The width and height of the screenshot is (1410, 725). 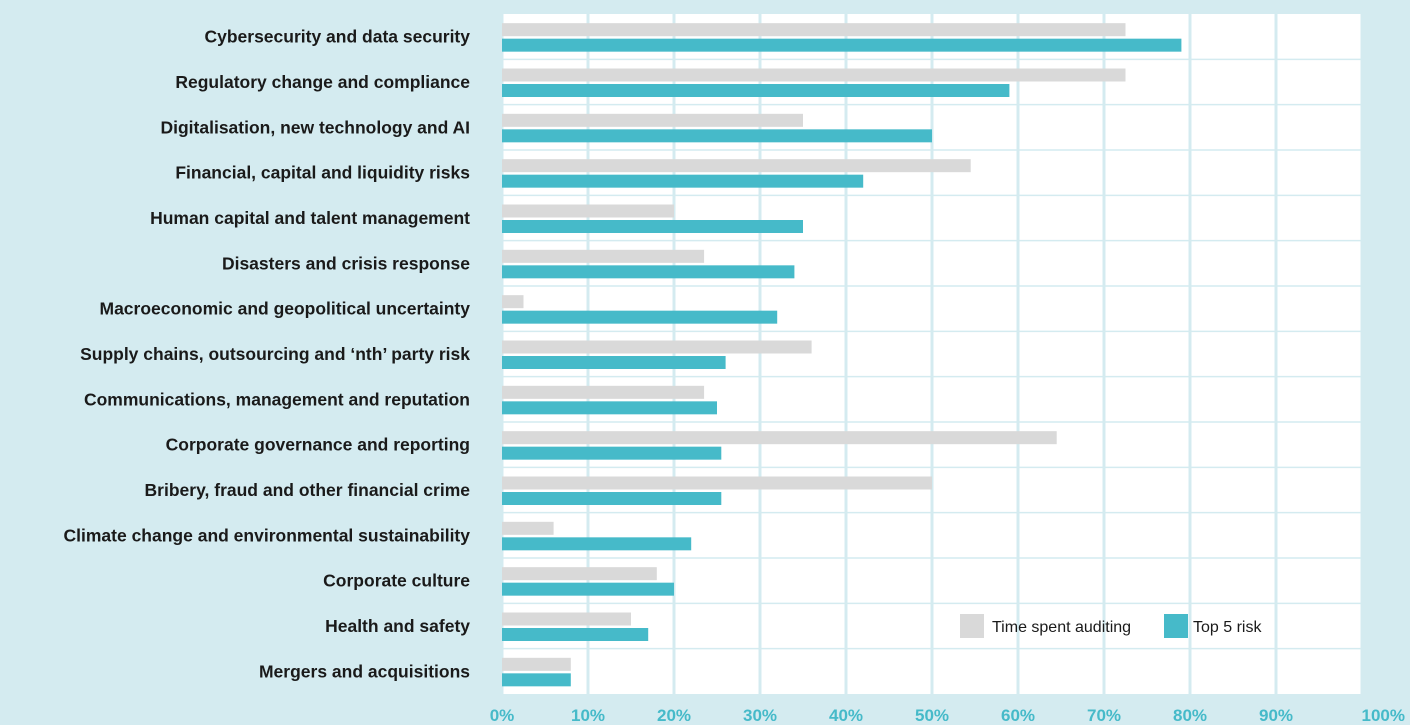 What do you see at coordinates (322, 173) in the screenshot?
I see `category-label: Financial, capital and liquidity risks` at bounding box center [322, 173].